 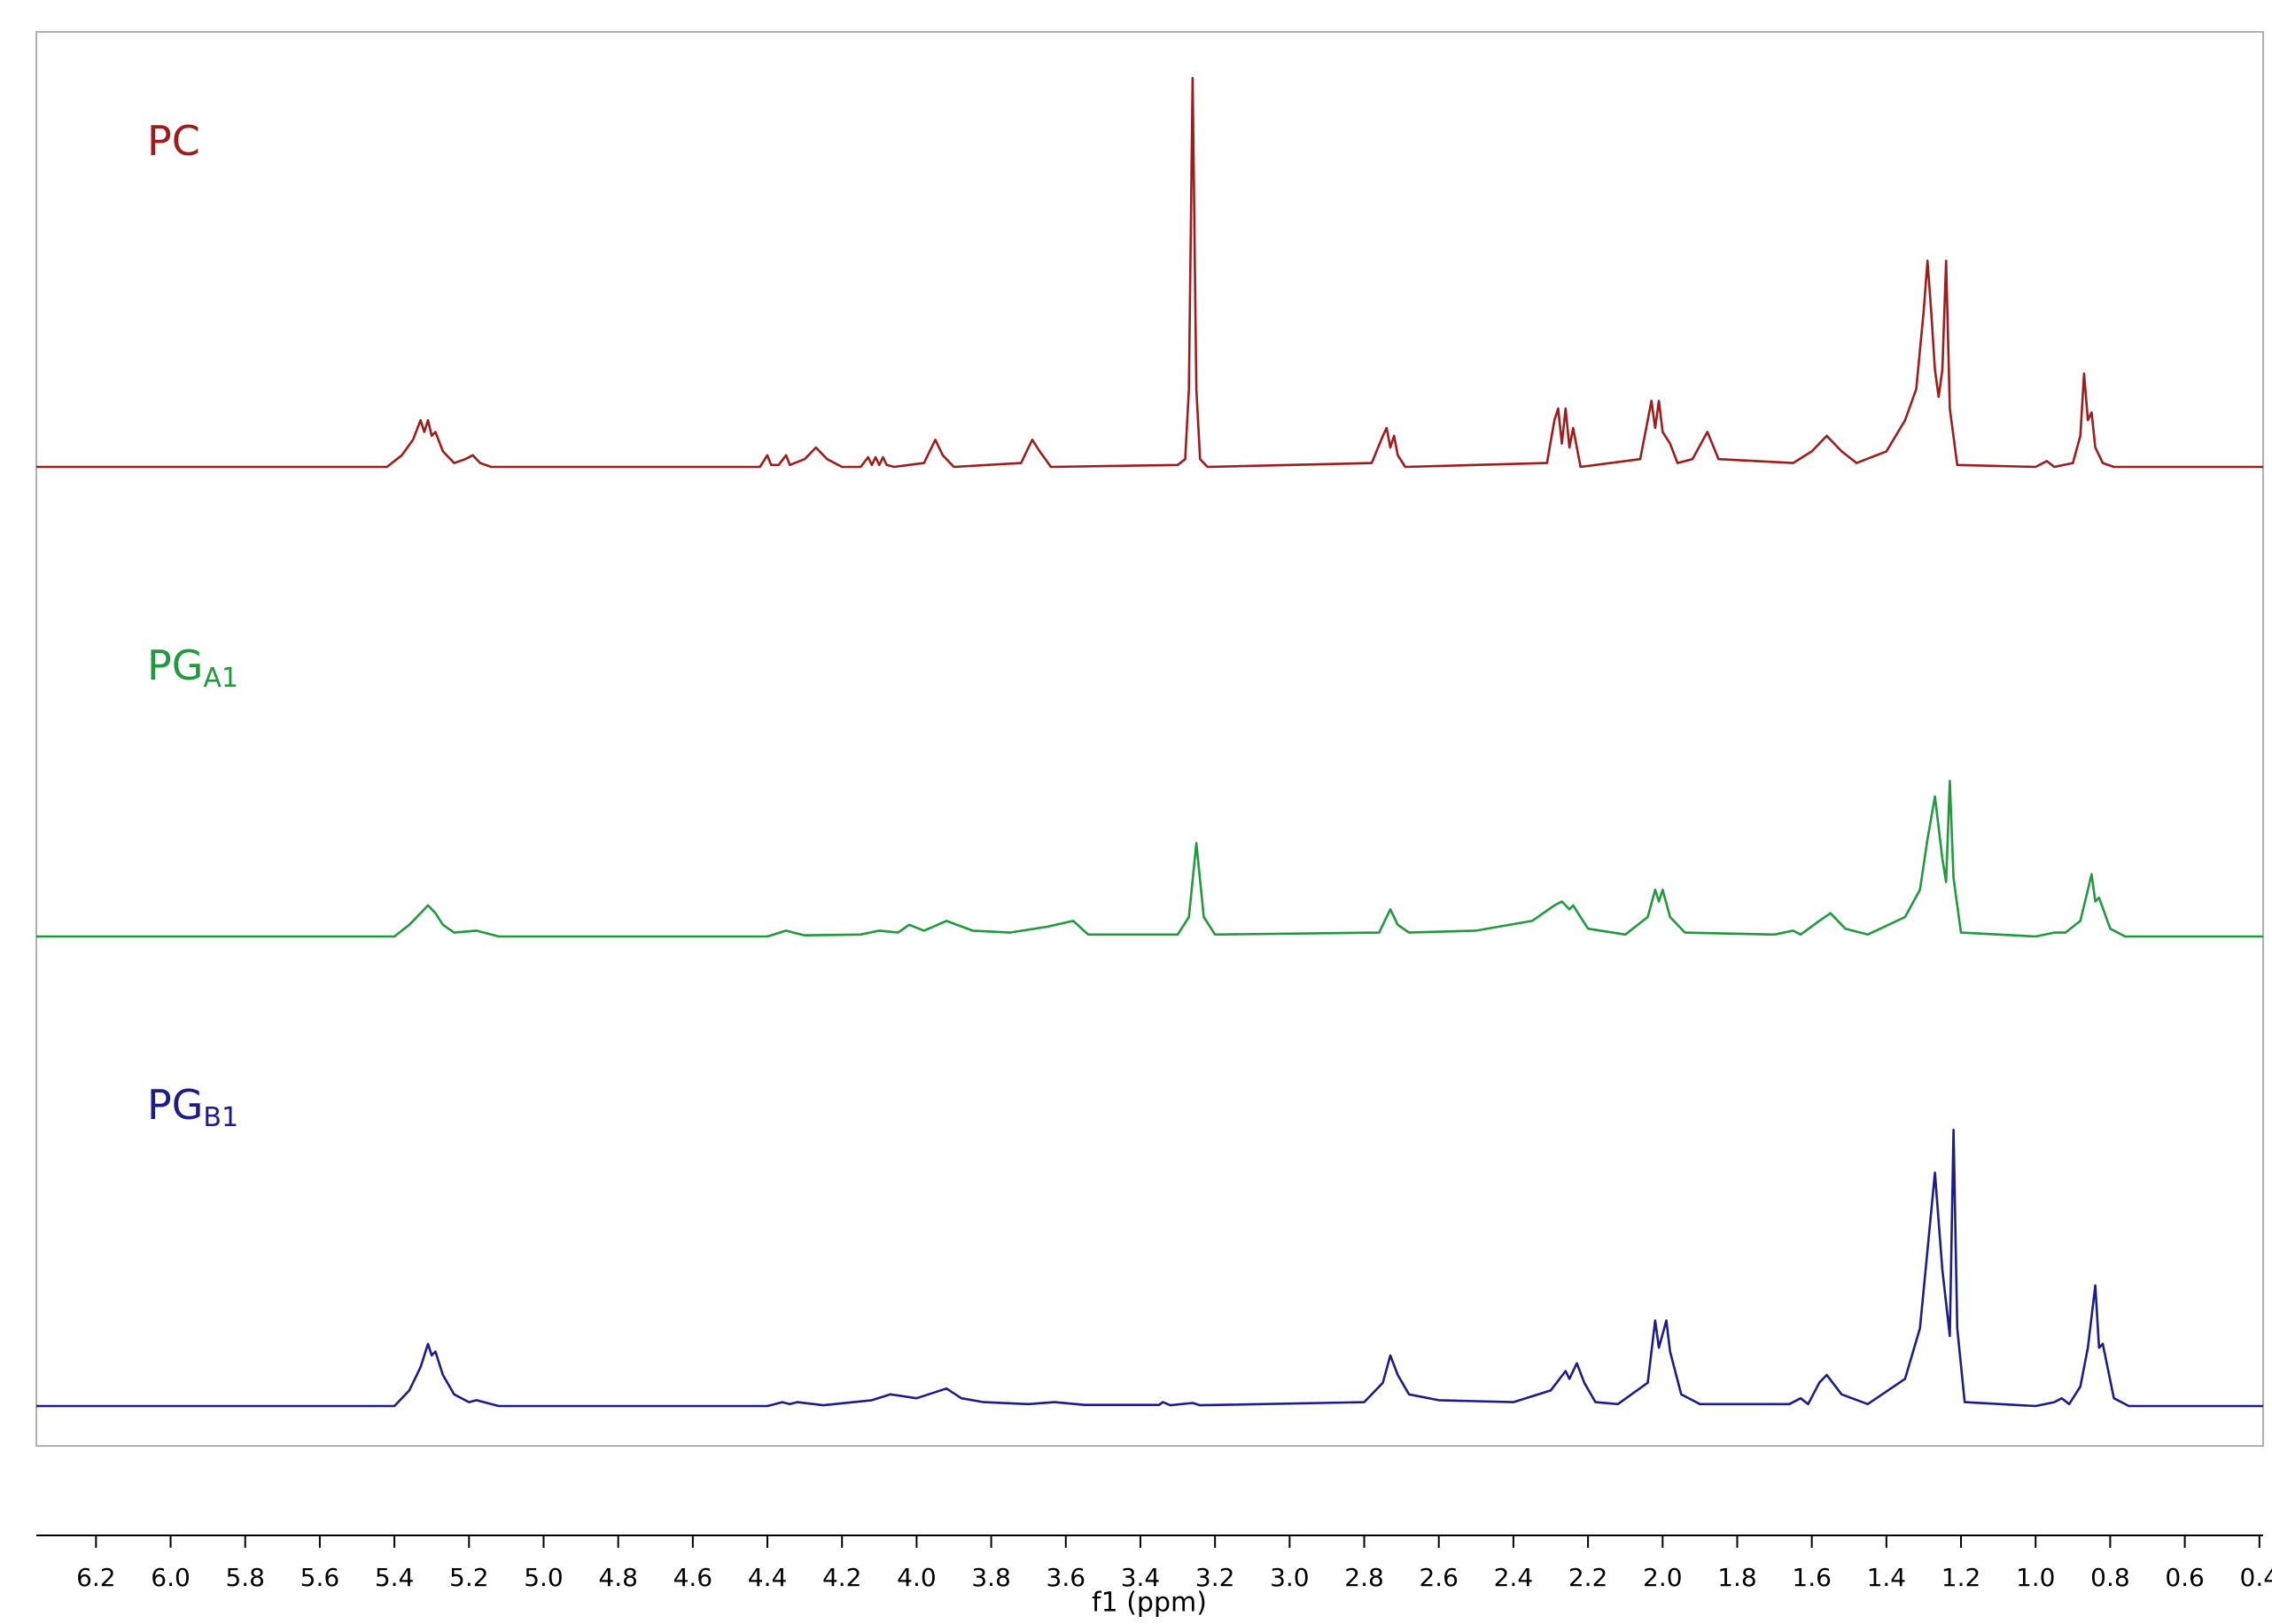 I want to click on x-tick-label: 5.6, so click(x=320, y=1577).